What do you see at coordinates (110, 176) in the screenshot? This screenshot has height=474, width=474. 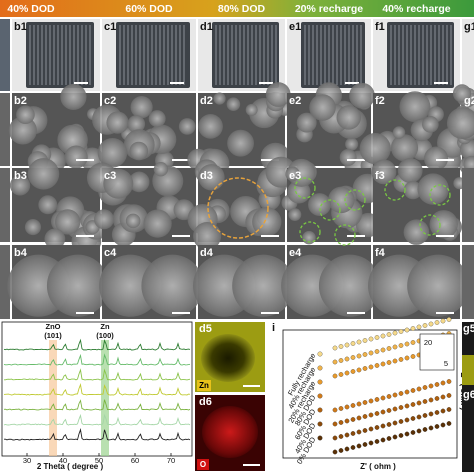 I see `panel-label: c3` at bounding box center [110, 176].